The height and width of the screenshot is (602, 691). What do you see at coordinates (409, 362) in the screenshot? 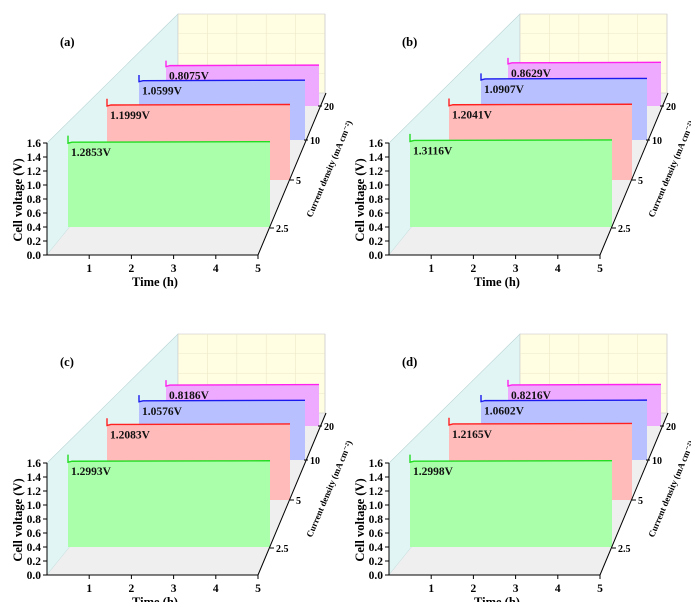
I see `panel-label: (d)` at bounding box center [409, 362].